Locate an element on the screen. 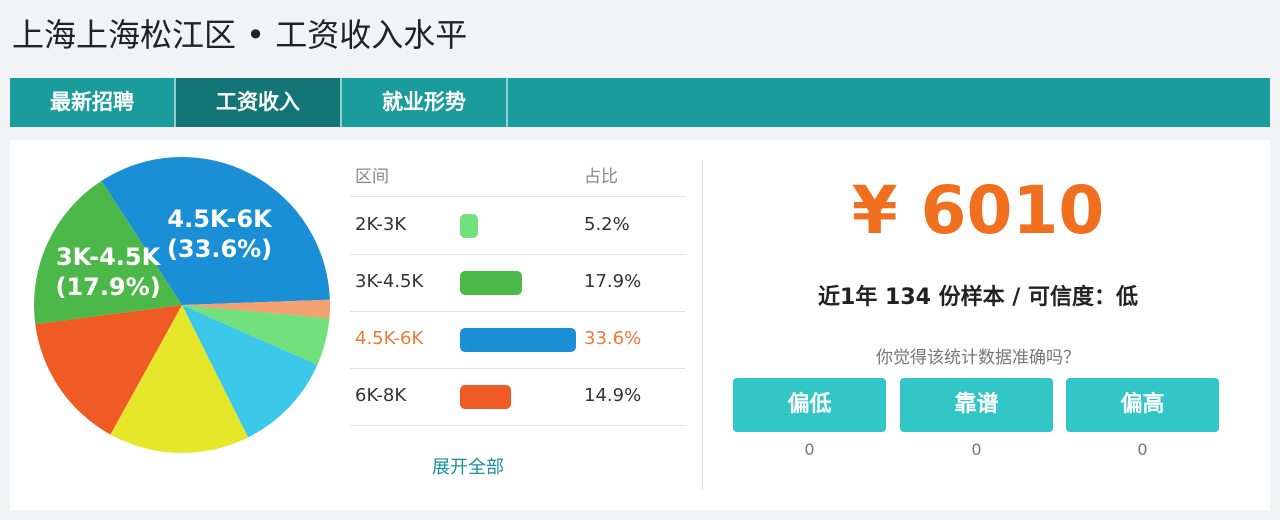 The height and width of the screenshot is (520, 1280). table-header: 区间 is located at coordinates (372, 177).